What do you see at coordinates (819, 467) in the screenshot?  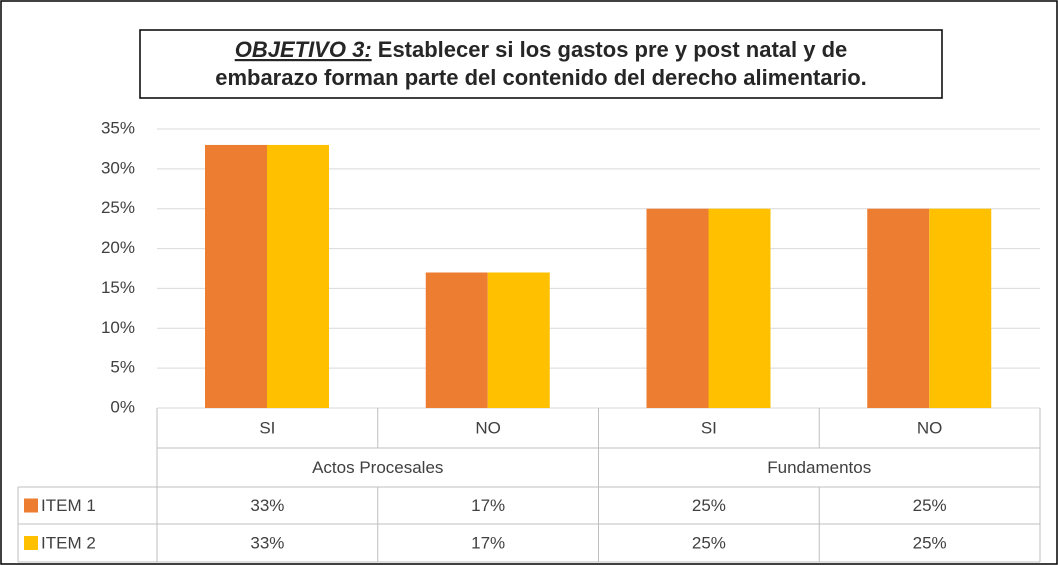 I see `group-label: Fundamentos` at bounding box center [819, 467].